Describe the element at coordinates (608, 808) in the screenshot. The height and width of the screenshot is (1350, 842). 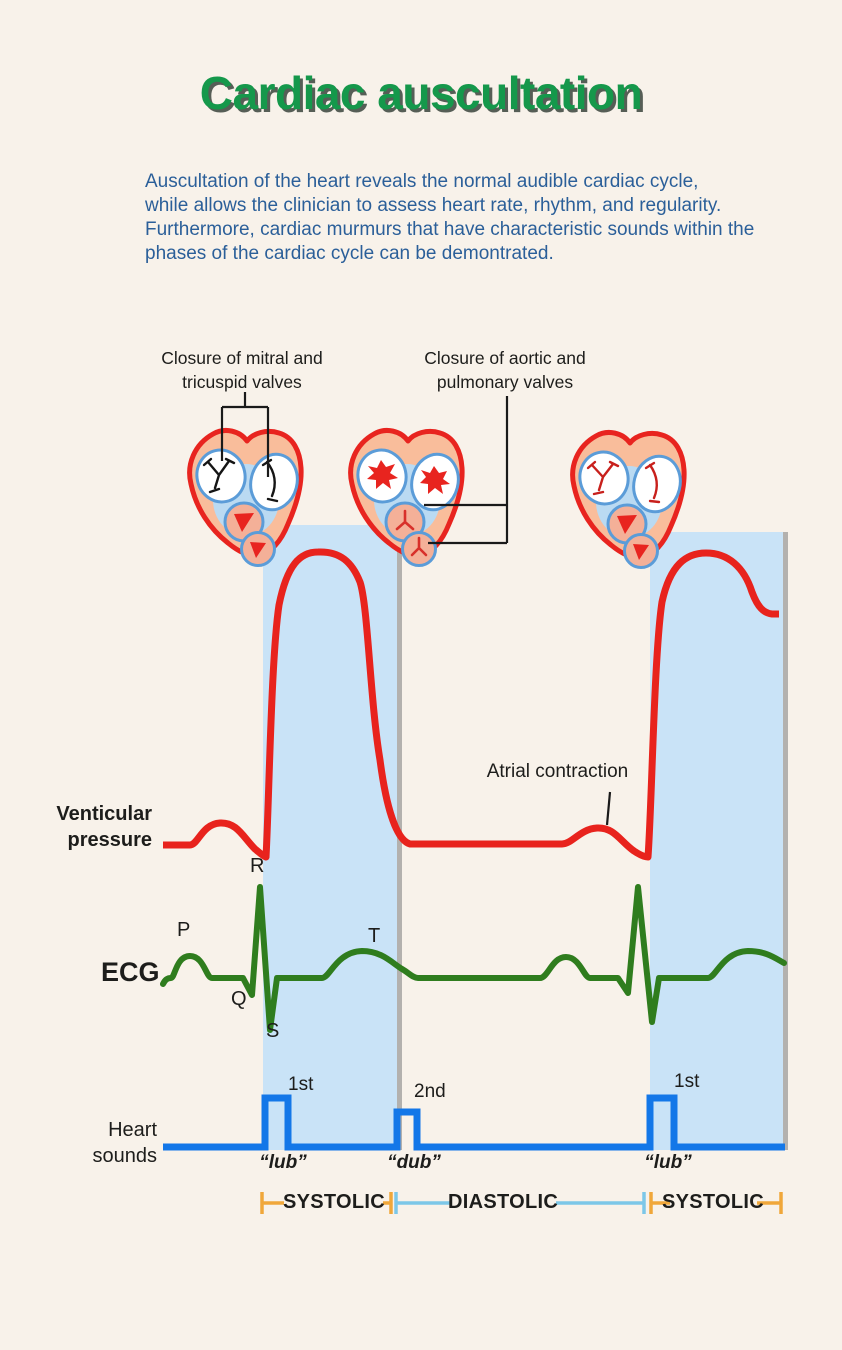
I see `atrial-contraction-pointer-line` at that location.